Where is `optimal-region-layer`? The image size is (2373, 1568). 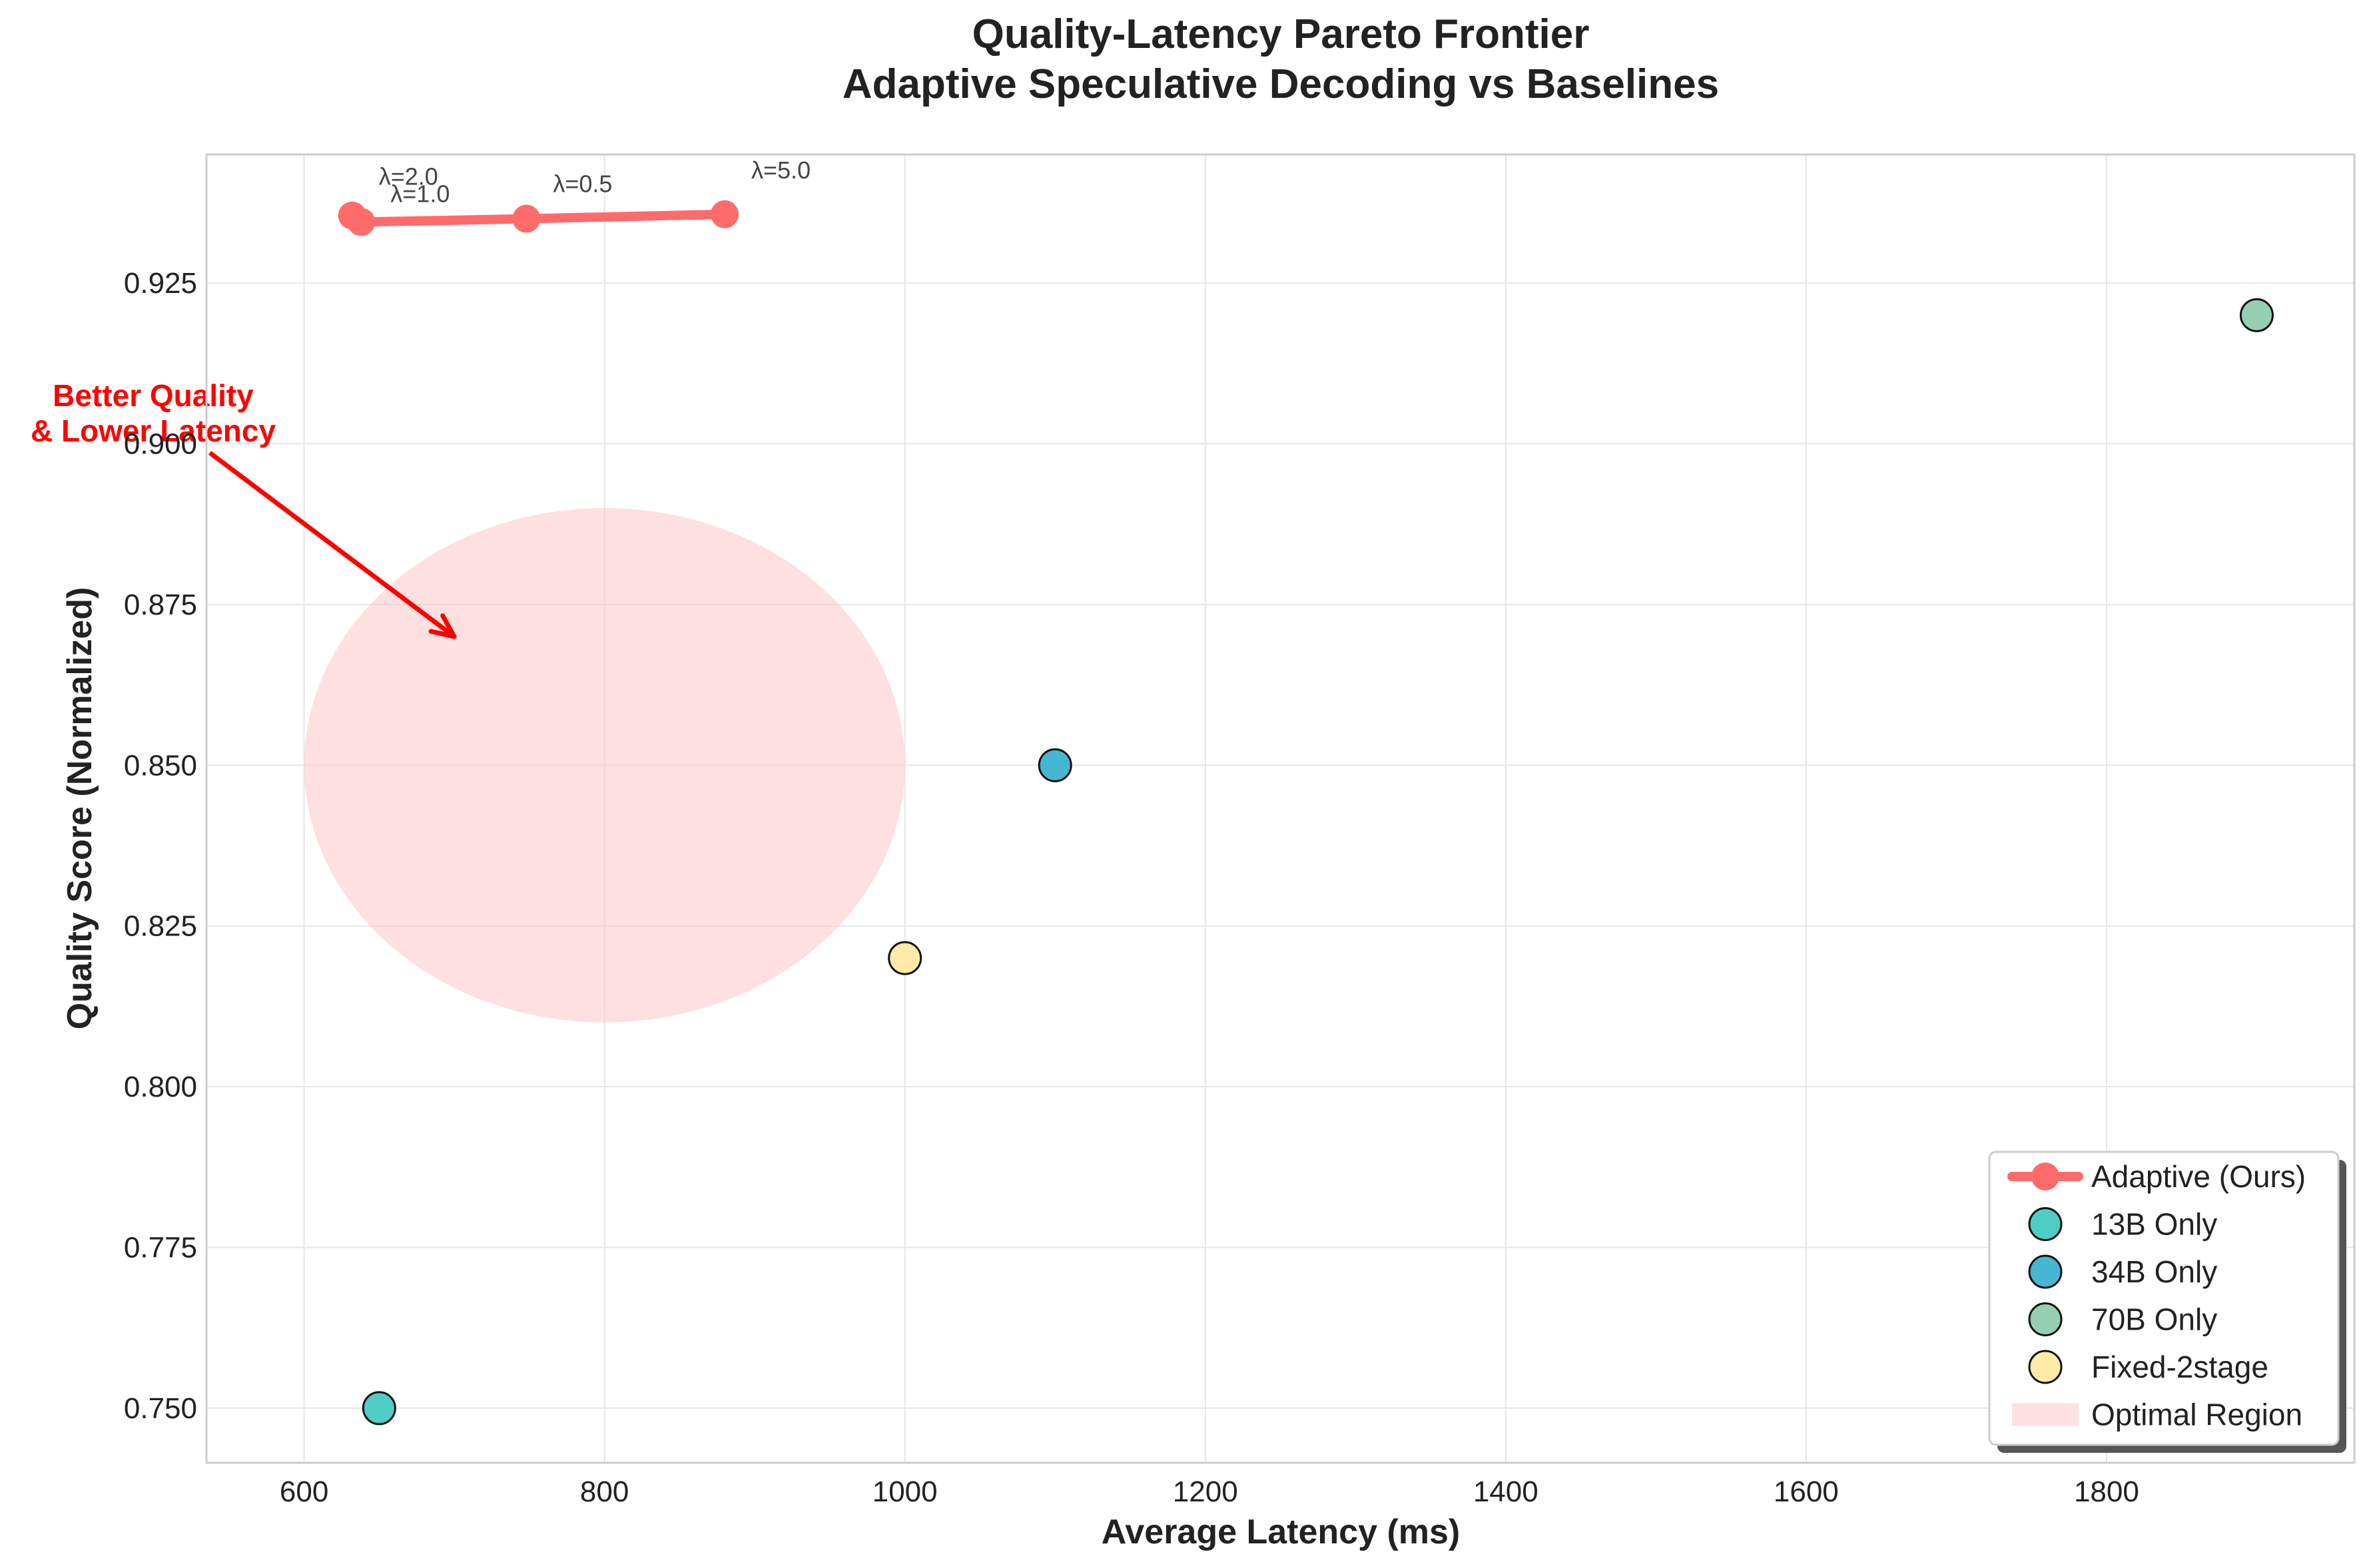 optimal-region-layer is located at coordinates (604, 765).